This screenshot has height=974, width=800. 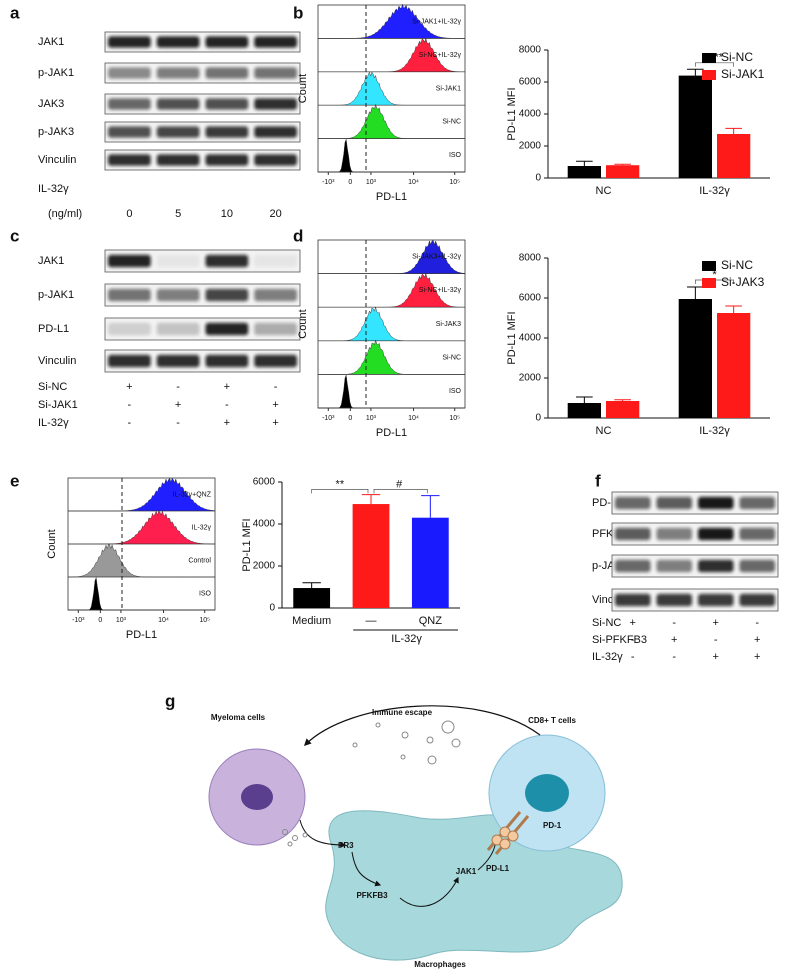 What do you see at coordinates (100, 620) in the screenshot?
I see `x-tick-label: 0` at bounding box center [100, 620].